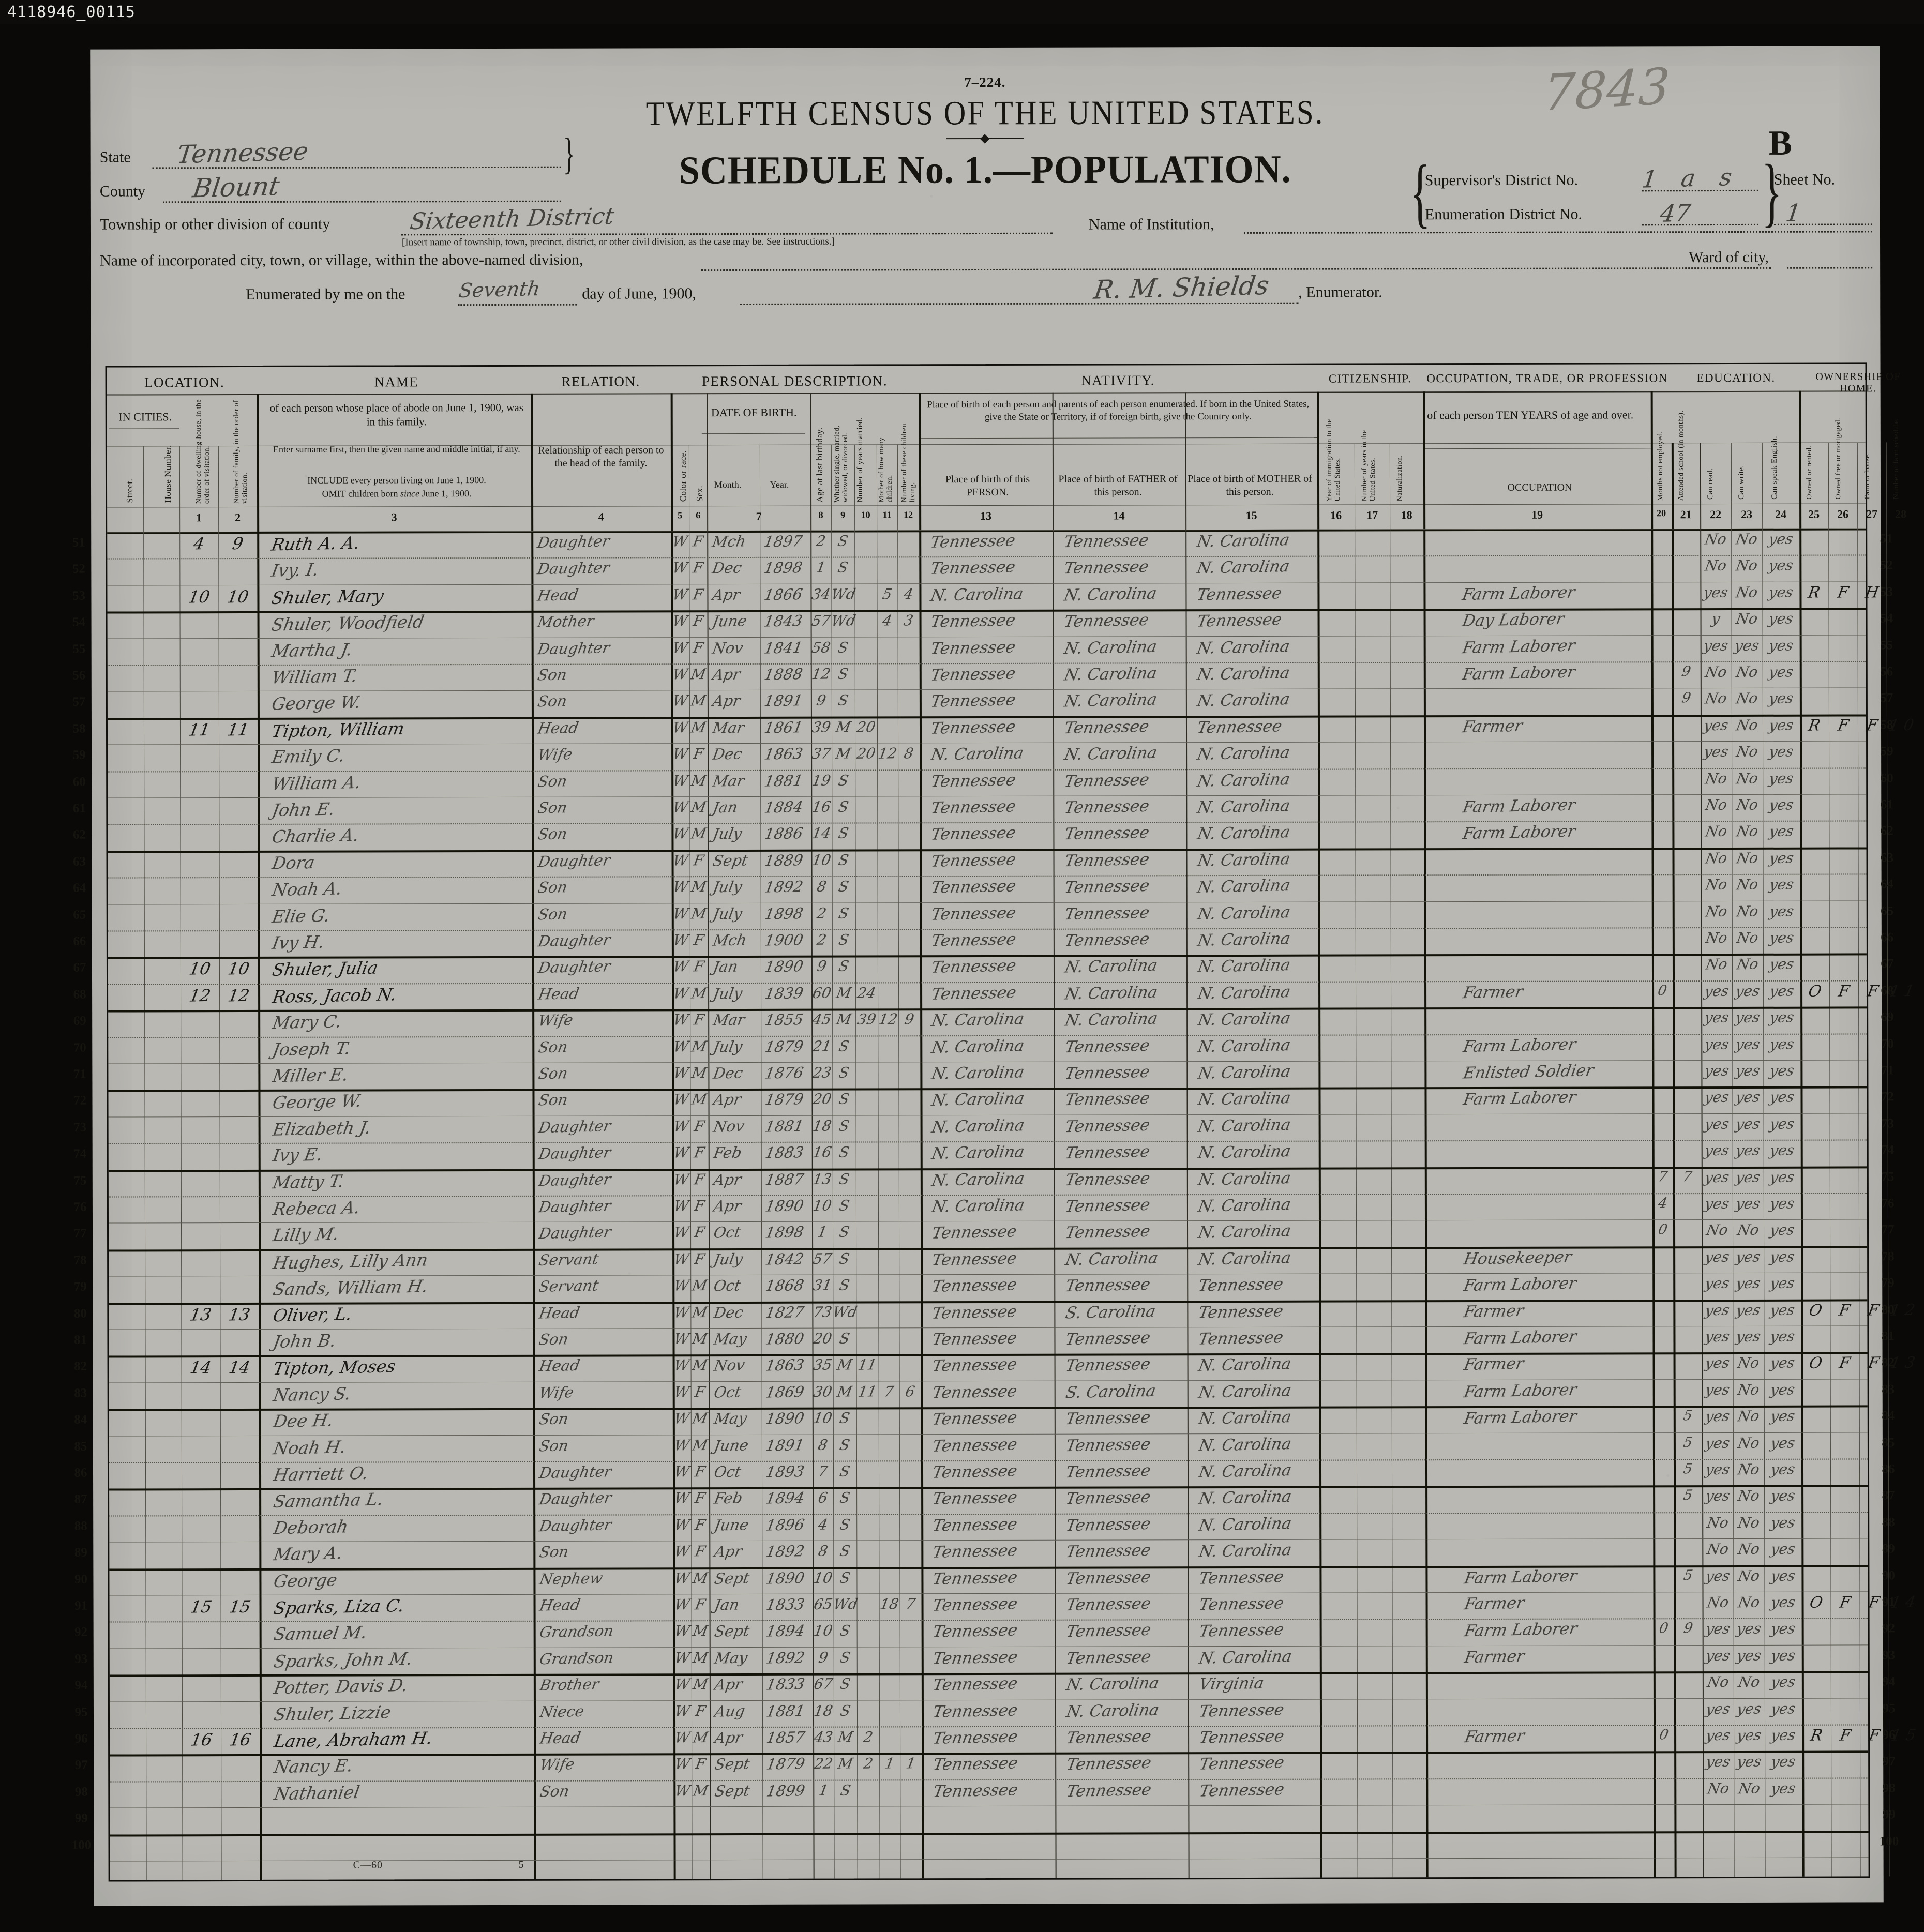  I want to click on person-name: Samuel M., so click(320, 1634).